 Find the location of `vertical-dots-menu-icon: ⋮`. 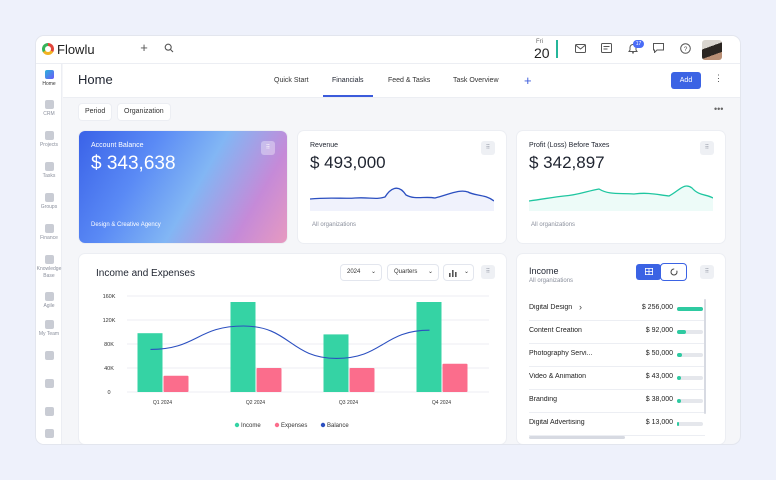

vertical-dots-menu-icon: ⋮ is located at coordinates (718, 78).